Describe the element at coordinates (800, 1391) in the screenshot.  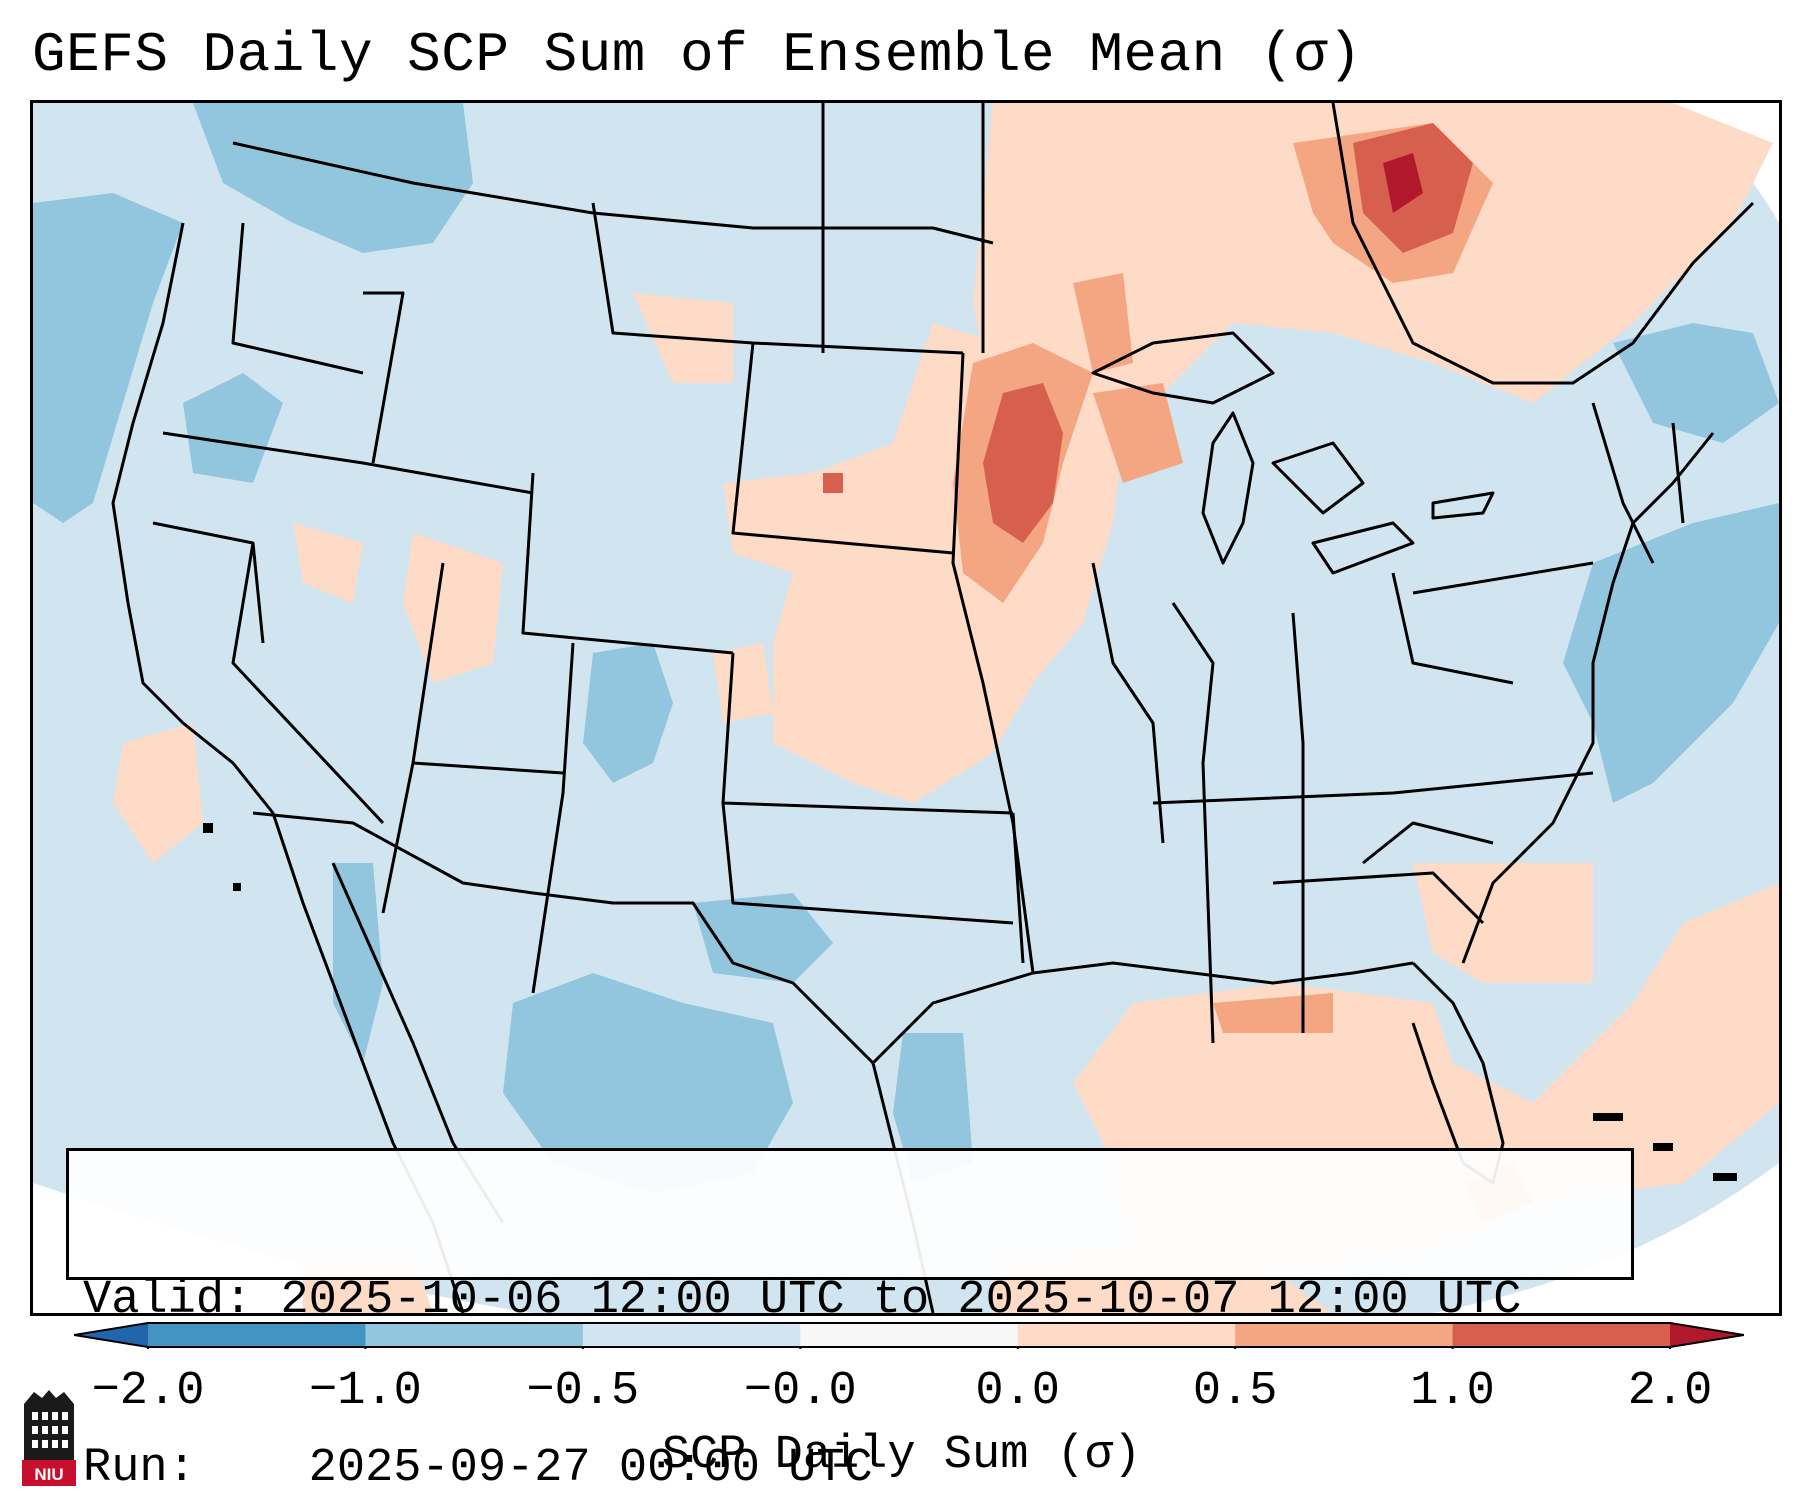
I see `colorbar-tick-label: −0.0` at that location.